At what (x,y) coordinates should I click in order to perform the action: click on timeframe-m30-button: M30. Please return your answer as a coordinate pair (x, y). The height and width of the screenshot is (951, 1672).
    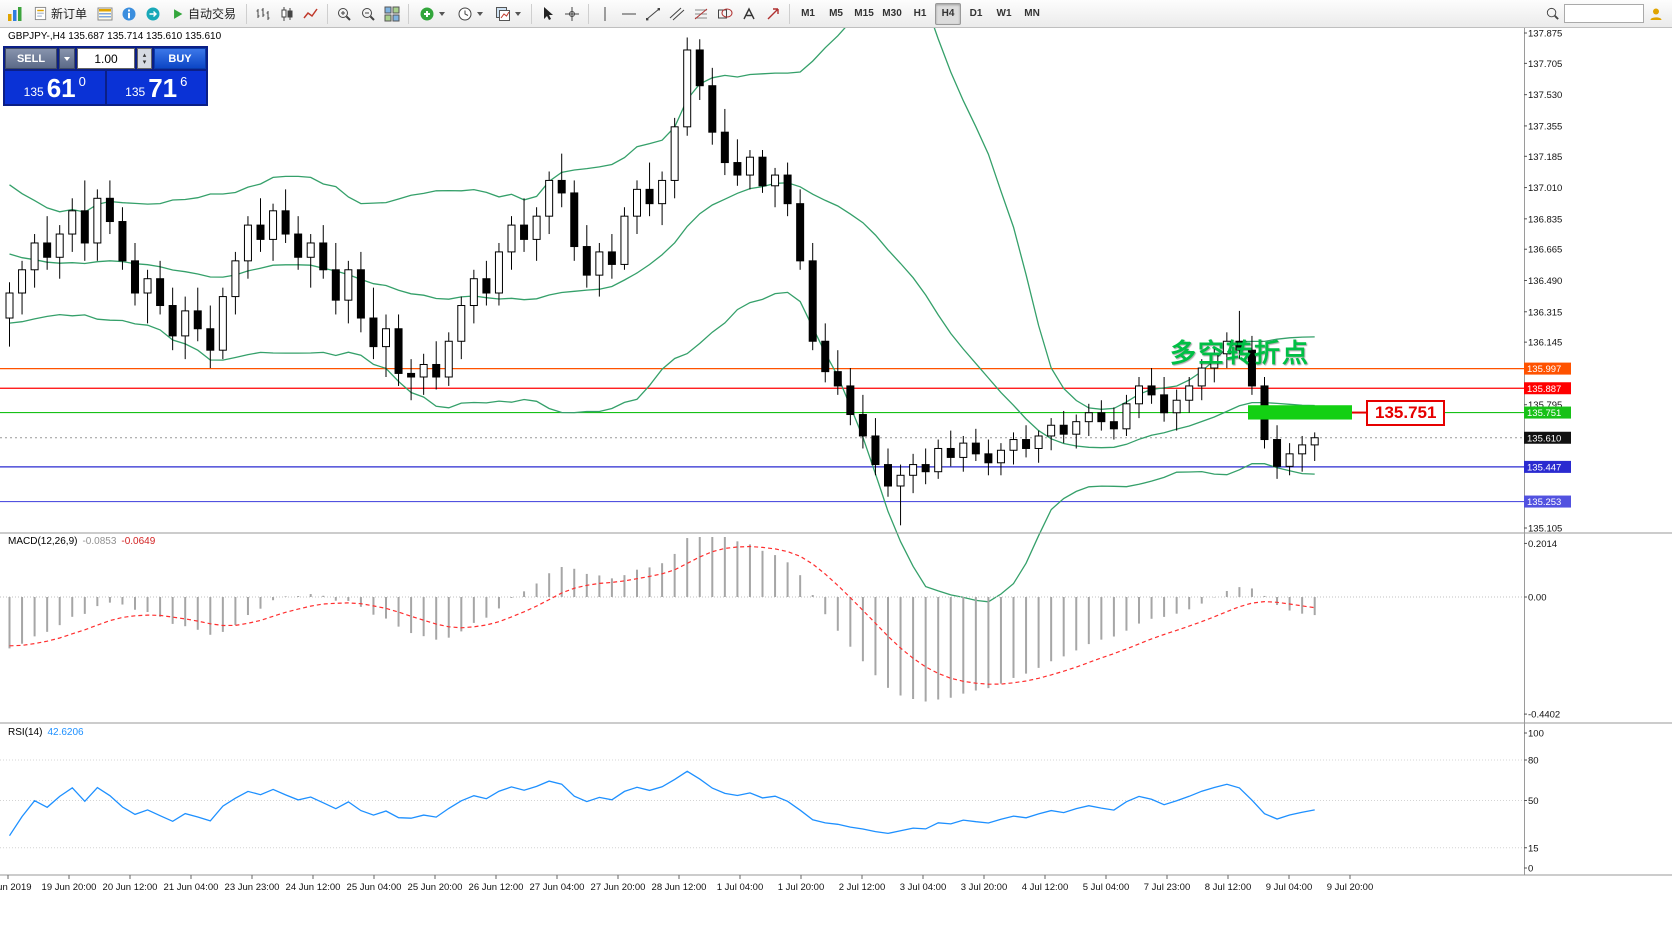
    Looking at the image, I should click on (892, 13).